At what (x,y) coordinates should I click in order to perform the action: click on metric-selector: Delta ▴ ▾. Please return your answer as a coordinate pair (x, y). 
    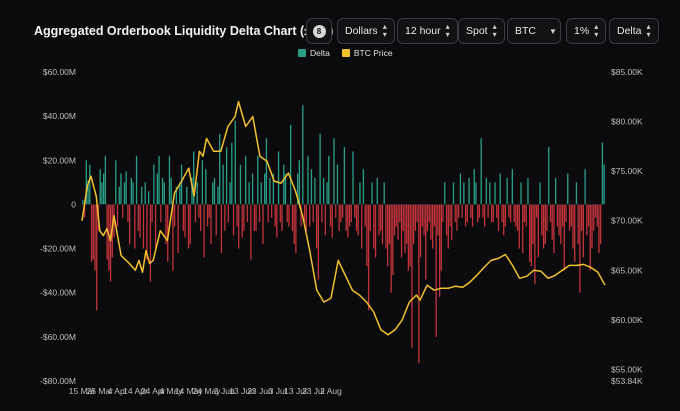
    Looking at the image, I should click on (634, 31).